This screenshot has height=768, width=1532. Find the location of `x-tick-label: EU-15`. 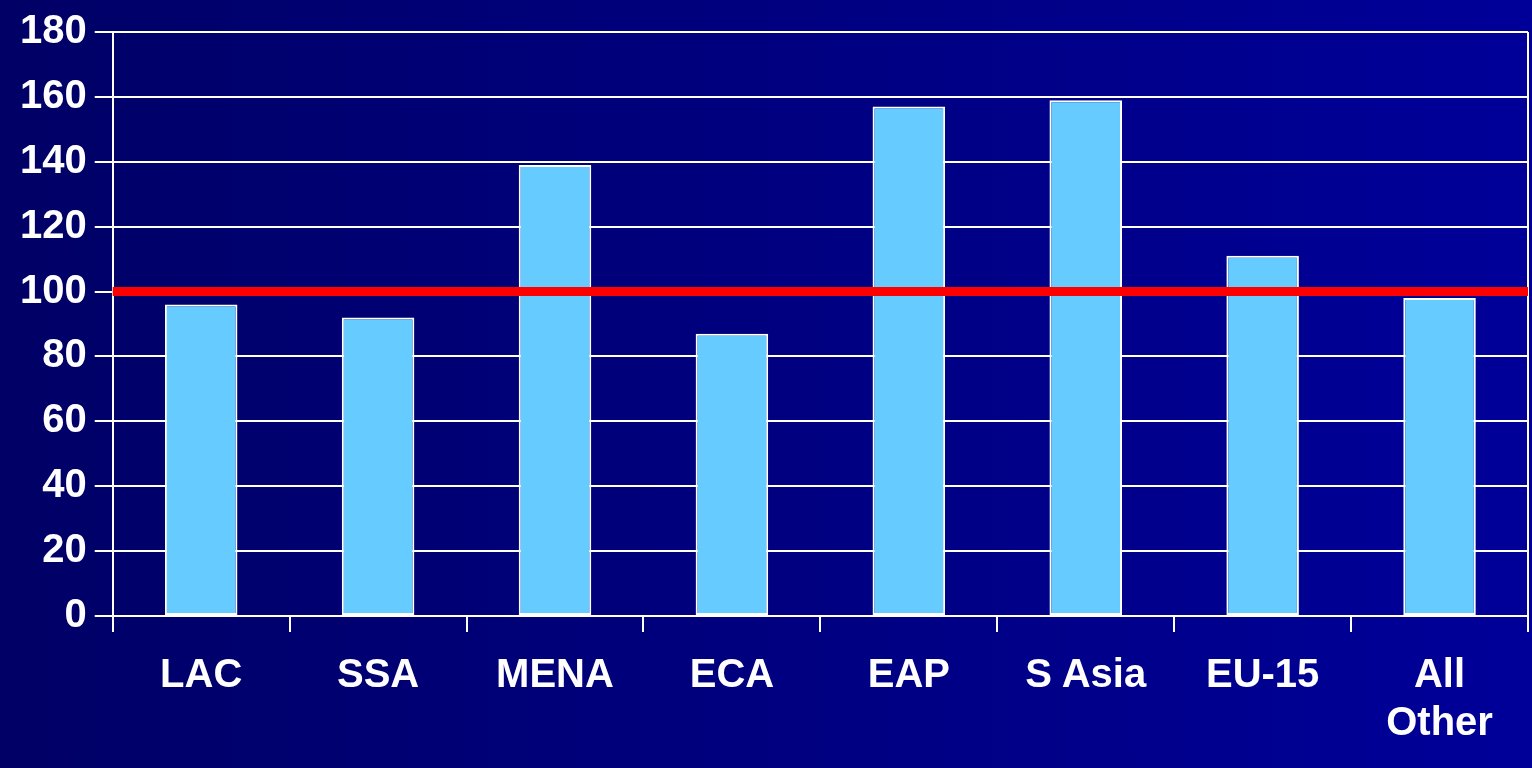

x-tick-label: EU-15 is located at coordinates (1262, 673).